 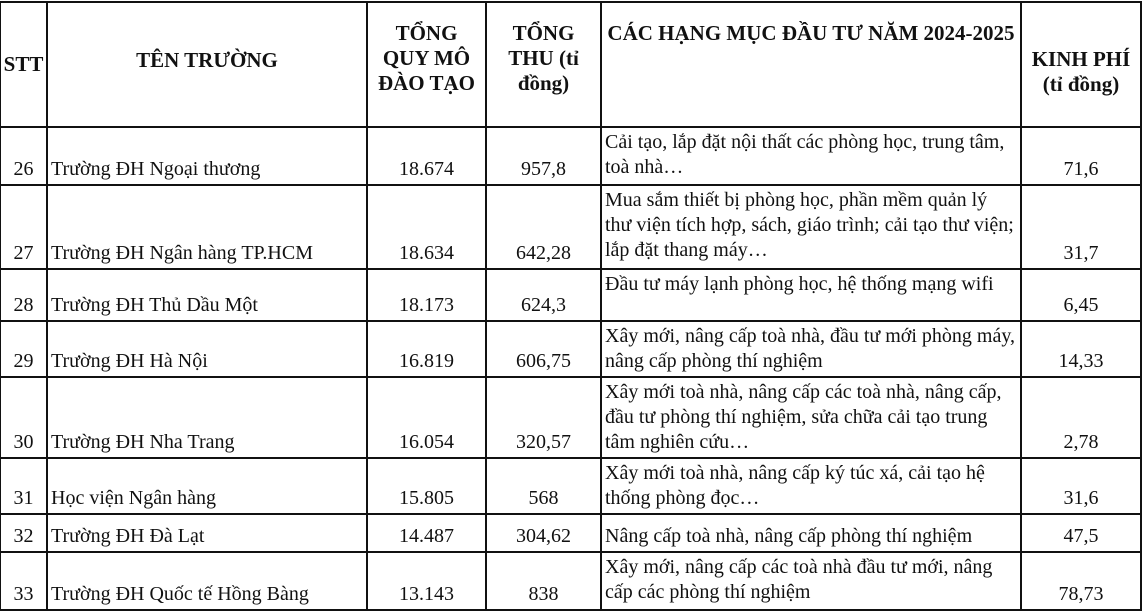 What do you see at coordinates (1081, 295) in the screenshot?
I see `investment-cost: 6,45` at bounding box center [1081, 295].